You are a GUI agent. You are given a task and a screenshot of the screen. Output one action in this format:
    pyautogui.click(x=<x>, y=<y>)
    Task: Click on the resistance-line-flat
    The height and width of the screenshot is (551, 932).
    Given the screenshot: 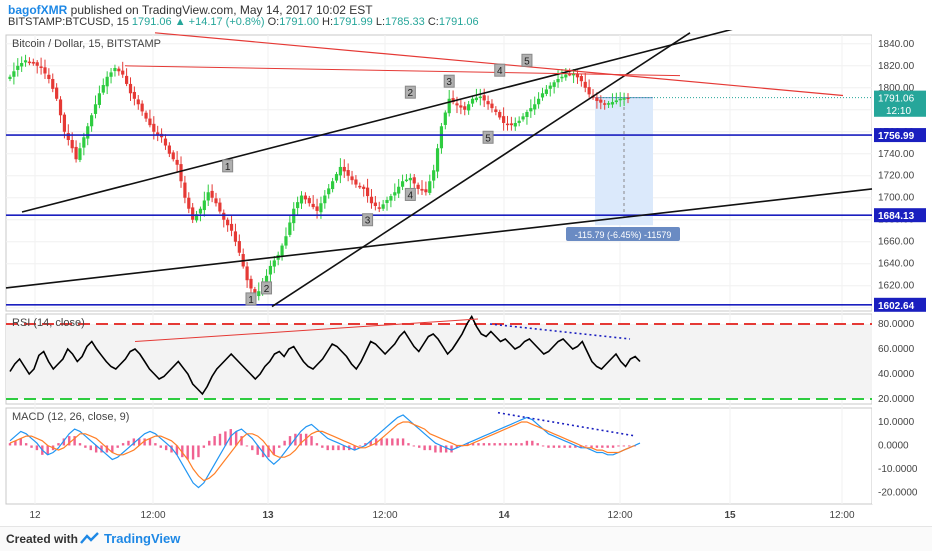 What is the action you would take?
    pyautogui.click(x=402, y=71)
    